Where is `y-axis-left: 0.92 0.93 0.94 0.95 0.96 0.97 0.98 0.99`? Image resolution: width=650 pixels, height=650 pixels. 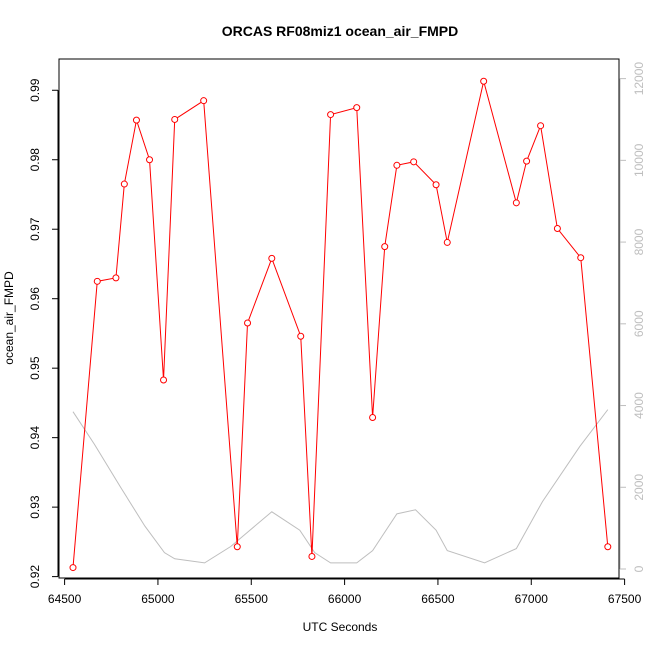 y-axis-left: 0.92 0.93 0.94 0.95 0.96 0.97 0.98 0.99 is located at coordinates (43, 333).